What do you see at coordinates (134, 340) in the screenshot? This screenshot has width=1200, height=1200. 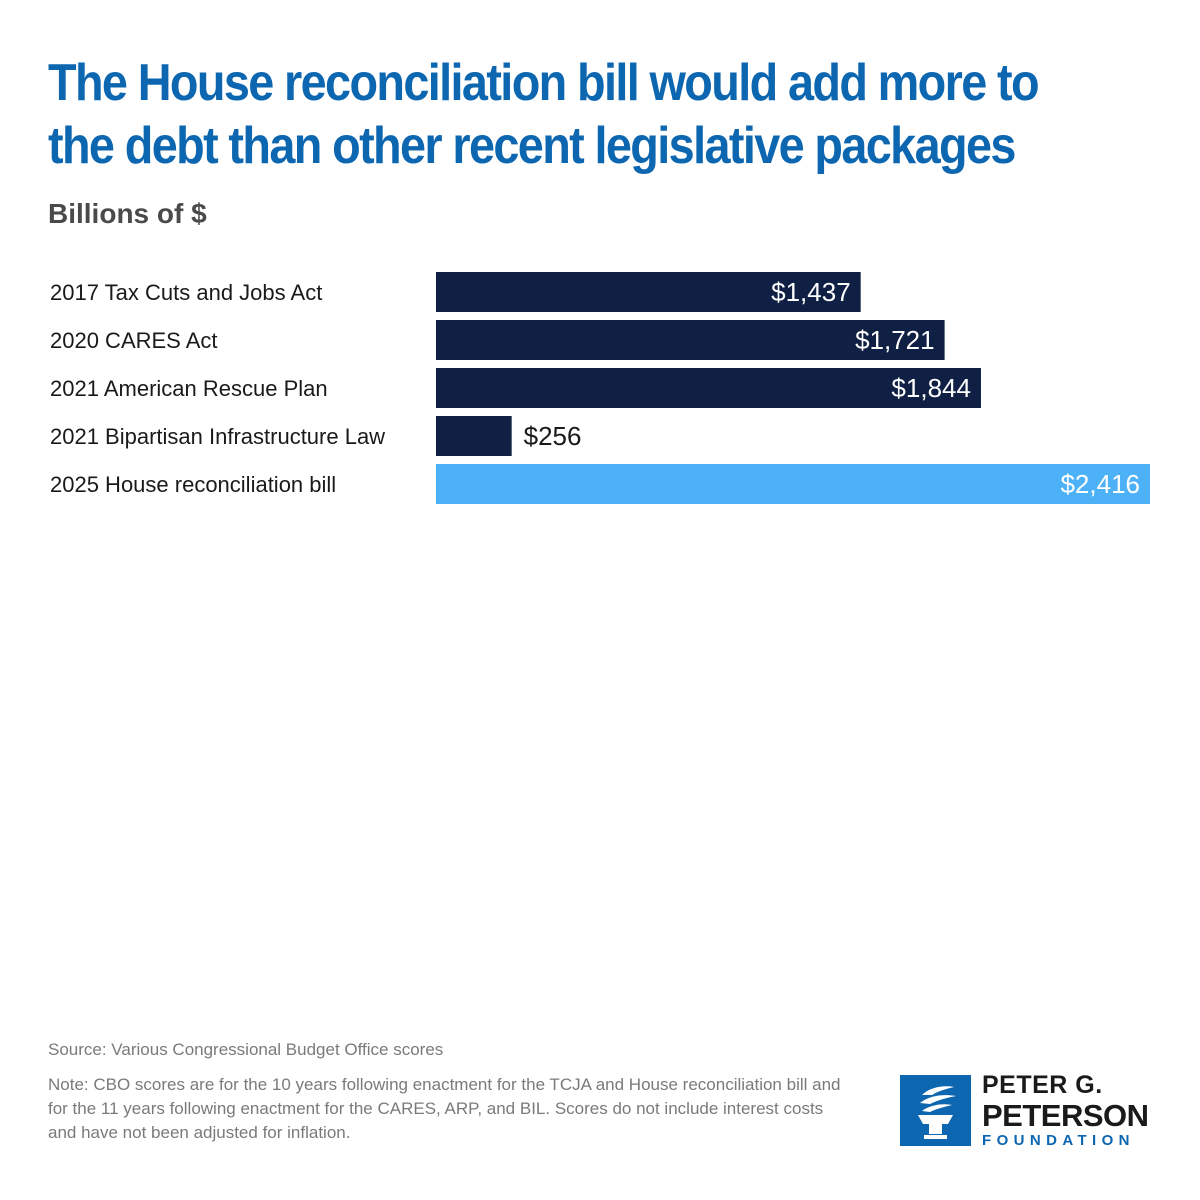 I see `category-label: 2020 CARES Act` at bounding box center [134, 340].